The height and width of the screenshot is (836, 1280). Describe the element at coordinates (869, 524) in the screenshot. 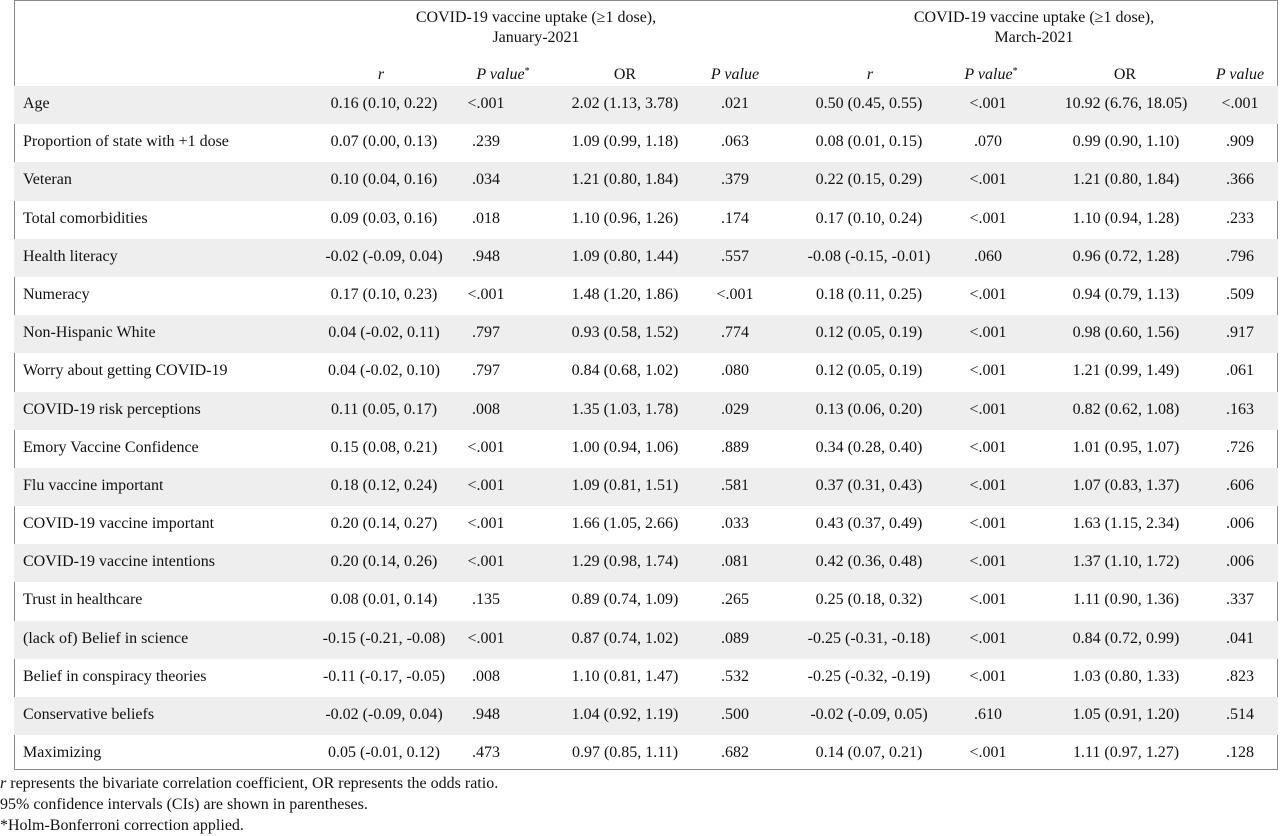

I see `cell-mar-r: 0.43 (0.37, 0.49)` at that location.